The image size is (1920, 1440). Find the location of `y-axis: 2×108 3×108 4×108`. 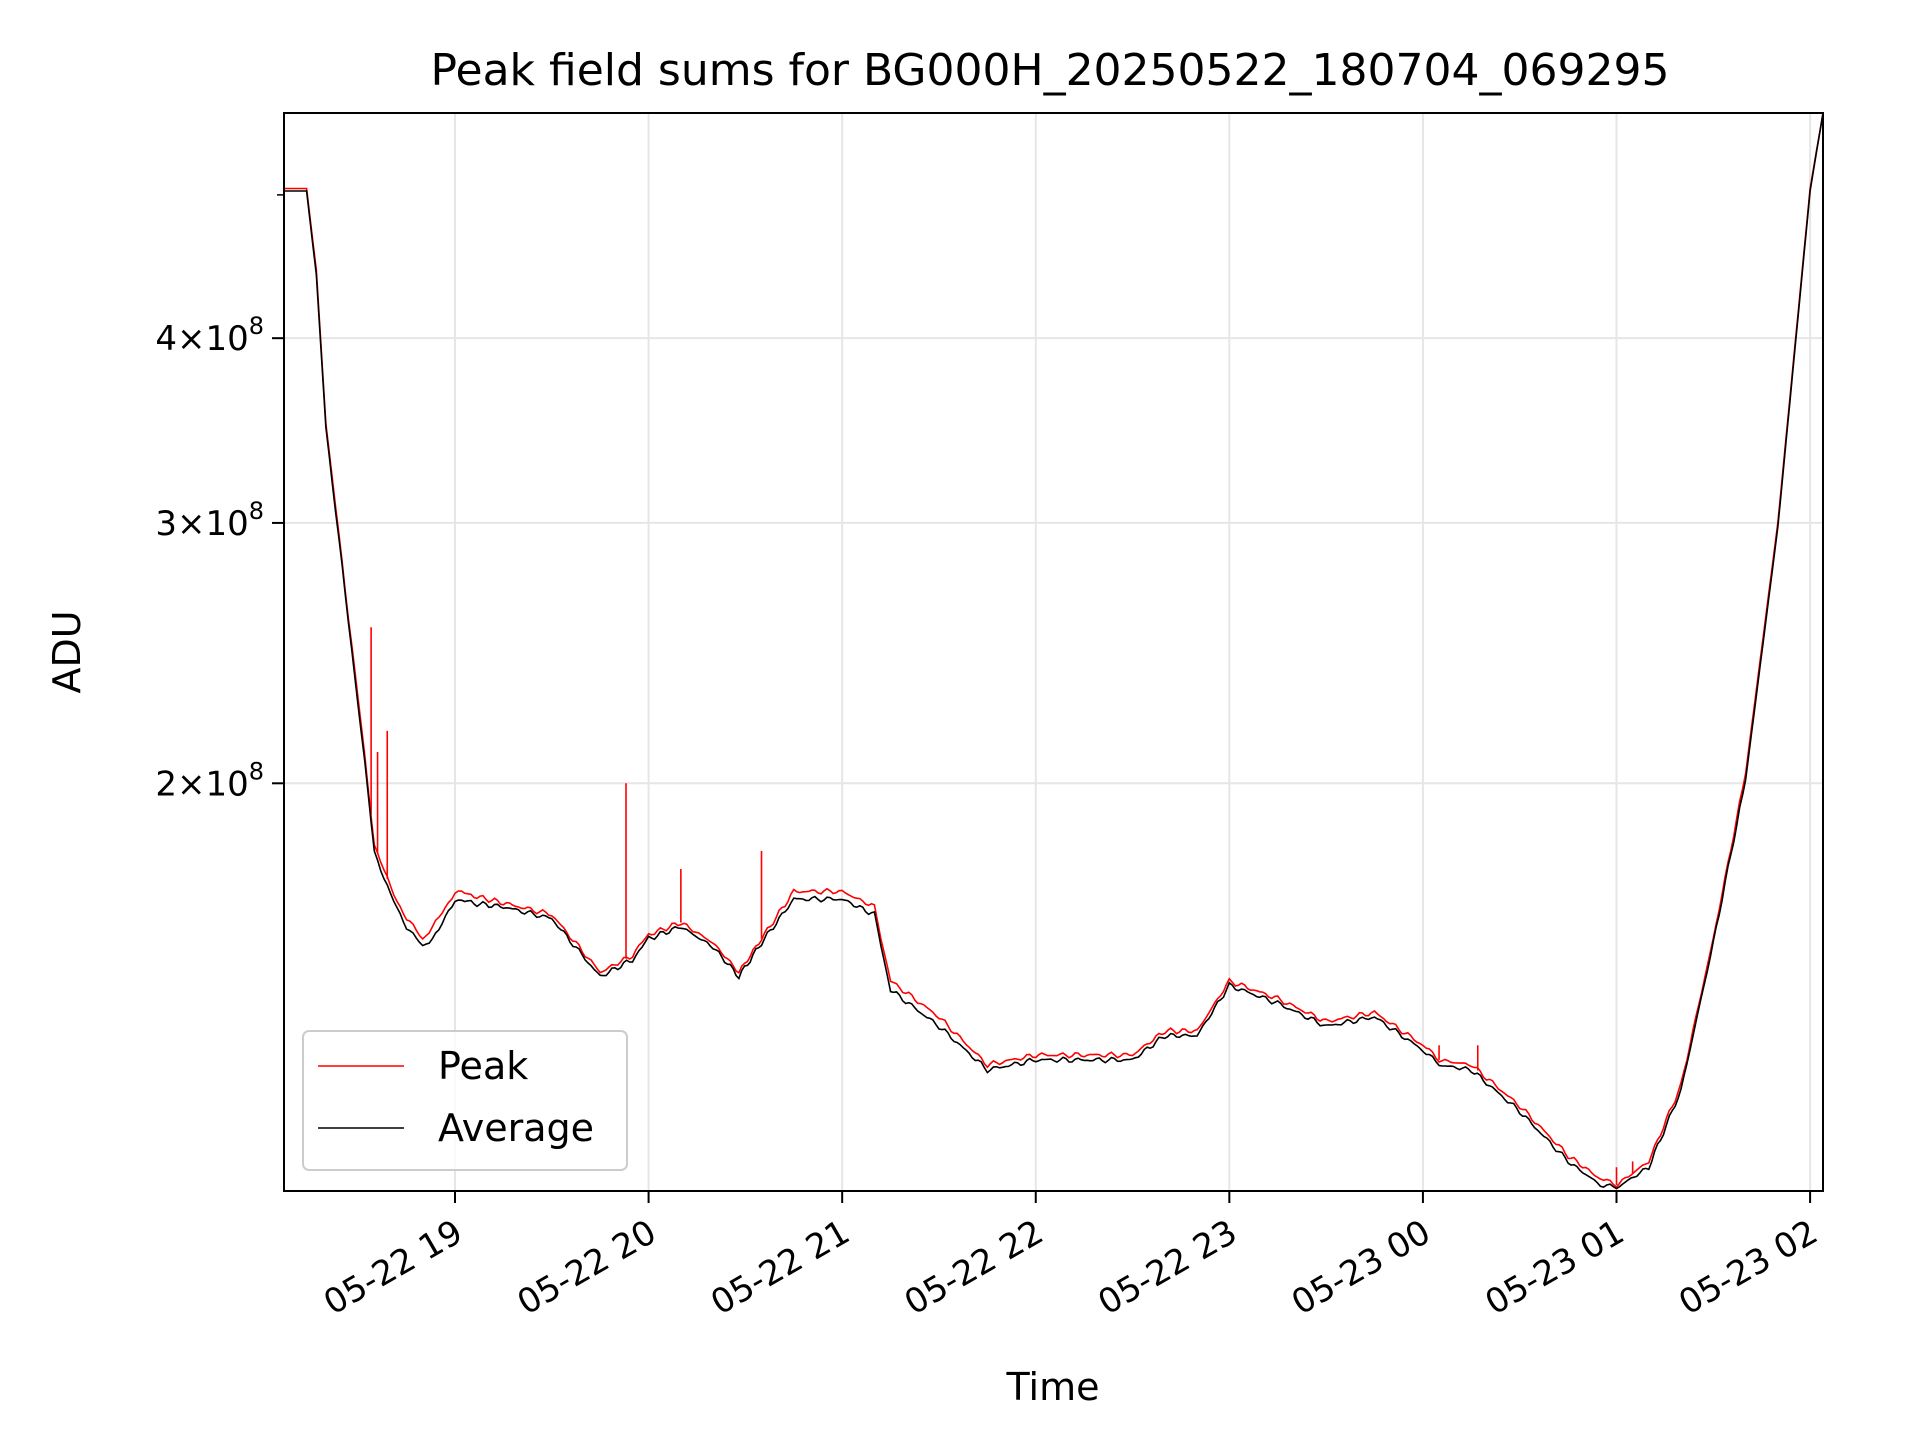

y-axis: 2×108 3×108 4×108 is located at coordinates (219, 499).